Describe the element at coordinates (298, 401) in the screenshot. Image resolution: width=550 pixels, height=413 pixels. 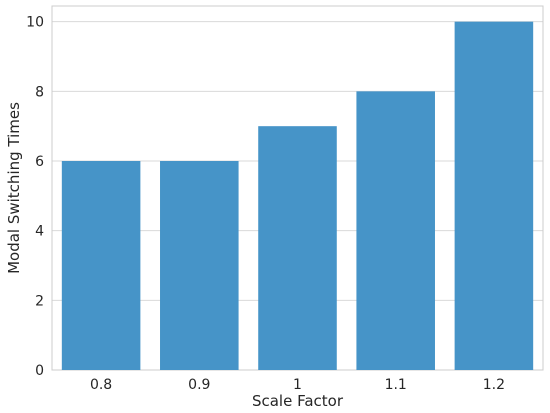
I see `x-axis-label: Scale Factor` at that location.